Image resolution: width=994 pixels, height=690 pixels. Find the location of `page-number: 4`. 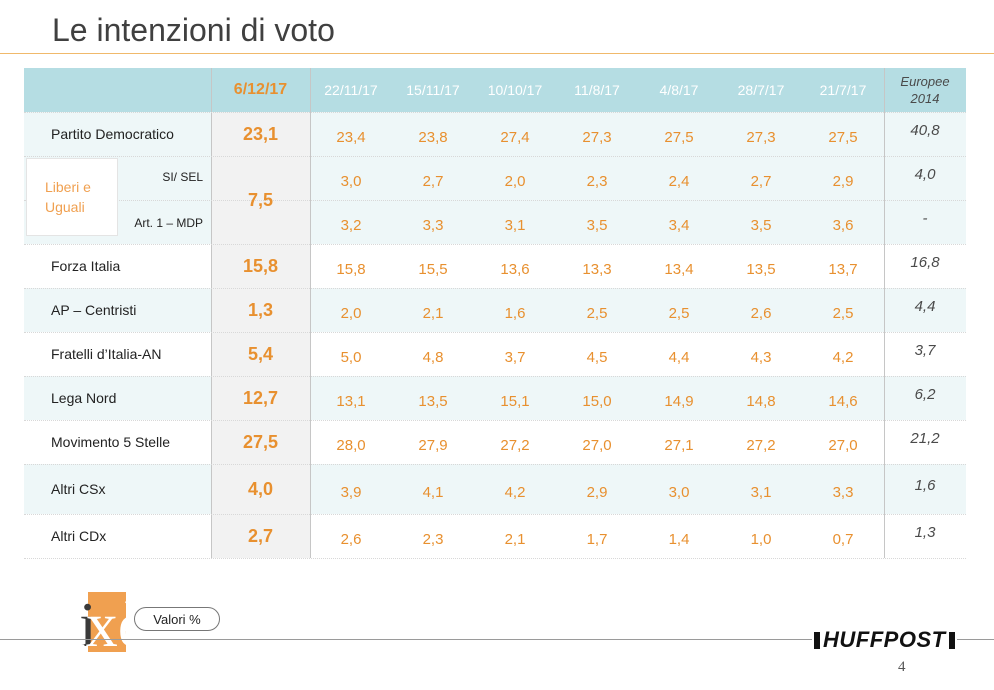

page-number: 4 is located at coordinates (902, 667).